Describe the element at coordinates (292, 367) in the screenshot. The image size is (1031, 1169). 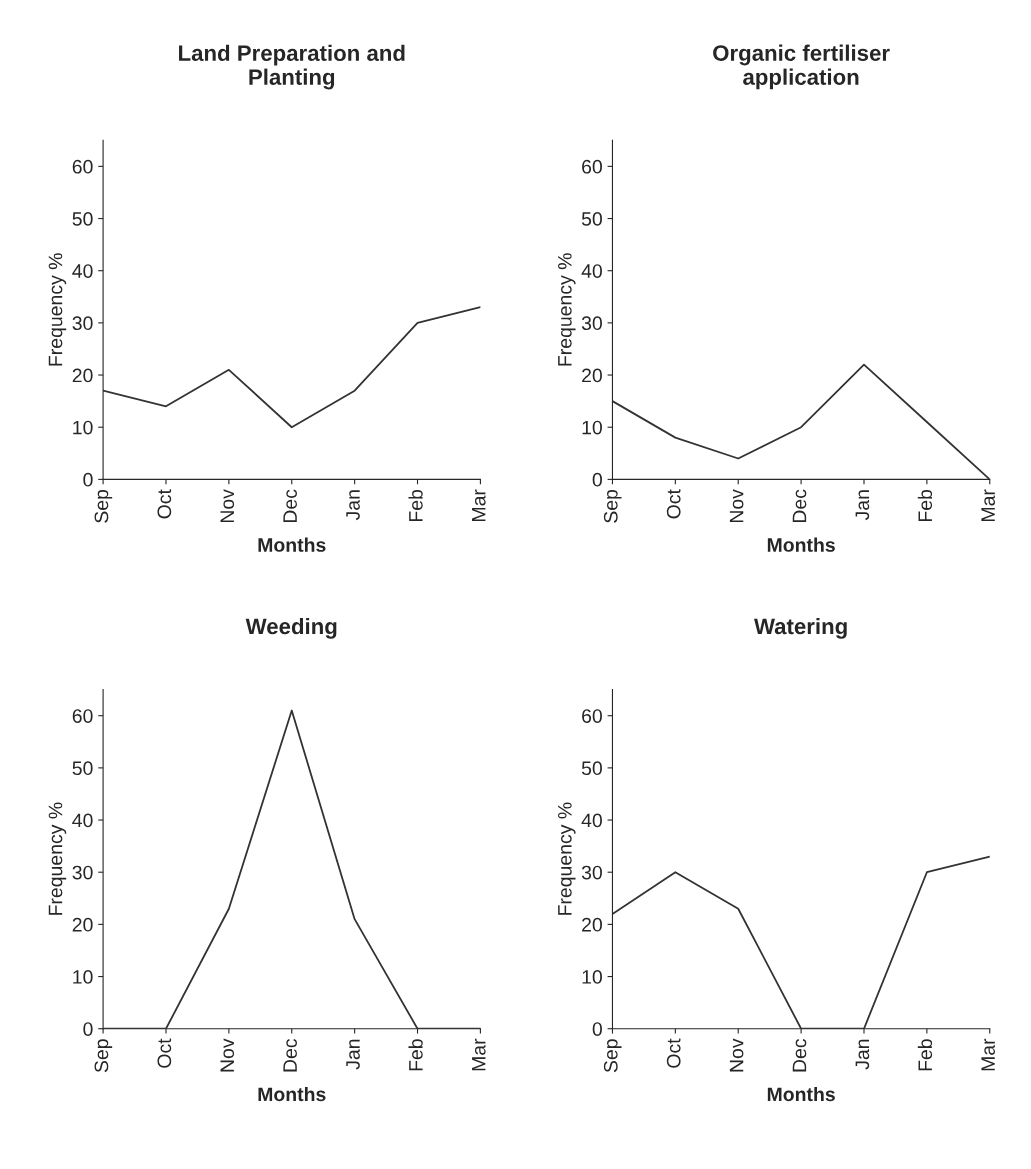
I see `line-series` at that location.